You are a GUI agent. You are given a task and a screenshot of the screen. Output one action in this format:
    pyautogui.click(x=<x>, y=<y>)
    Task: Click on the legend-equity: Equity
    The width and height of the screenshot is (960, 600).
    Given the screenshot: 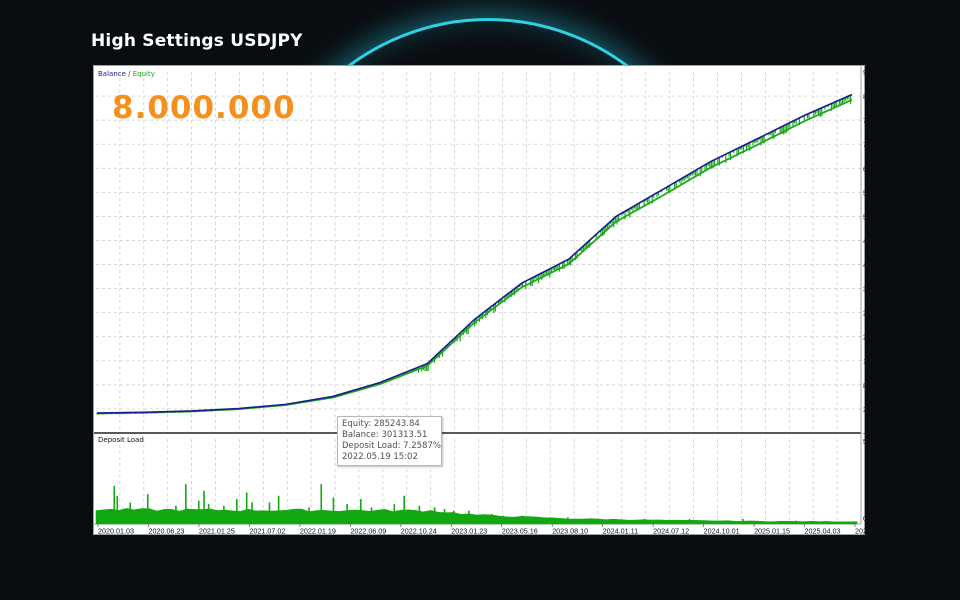 What is the action you would take?
    pyautogui.click(x=143, y=74)
    